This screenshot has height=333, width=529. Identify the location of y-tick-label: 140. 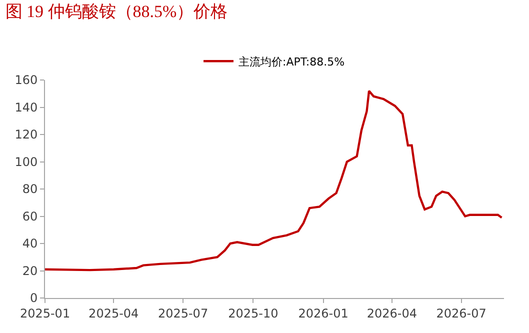
(26, 107).